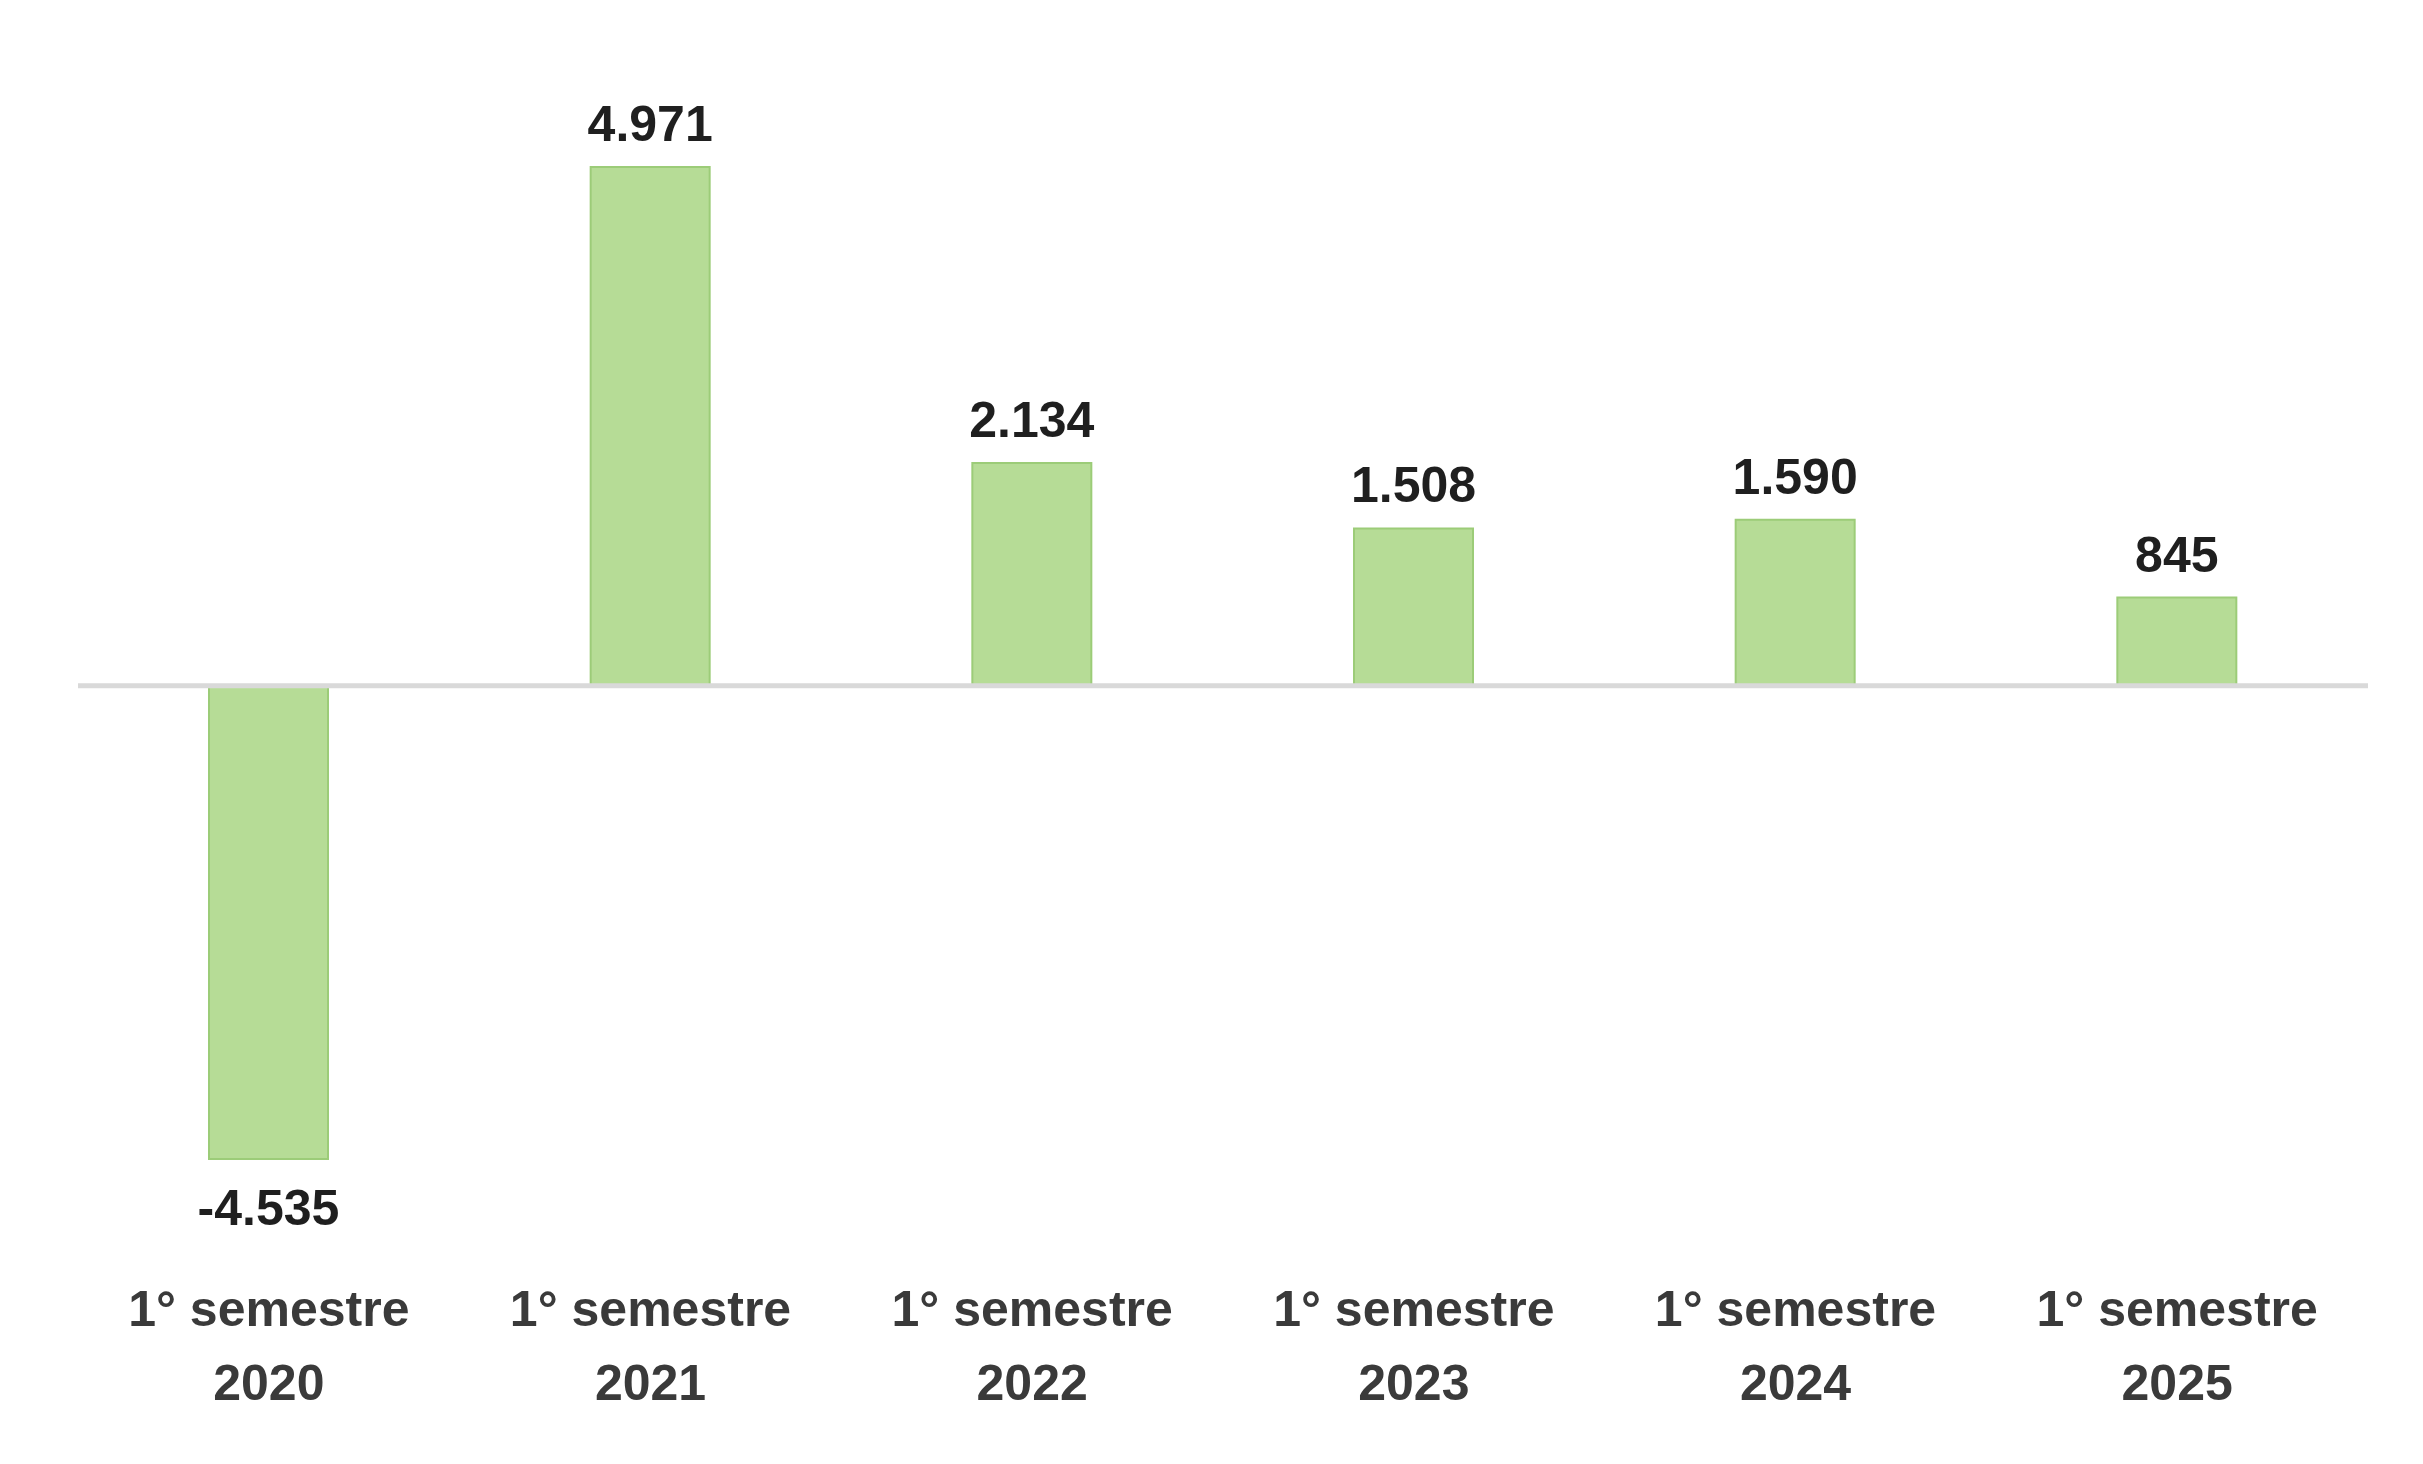 This screenshot has height=1464, width=2423. Describe the element at coordinates (2177, 1346) in the screenshot. I see `x-tick-label: 1° semestre 2025` at that location.